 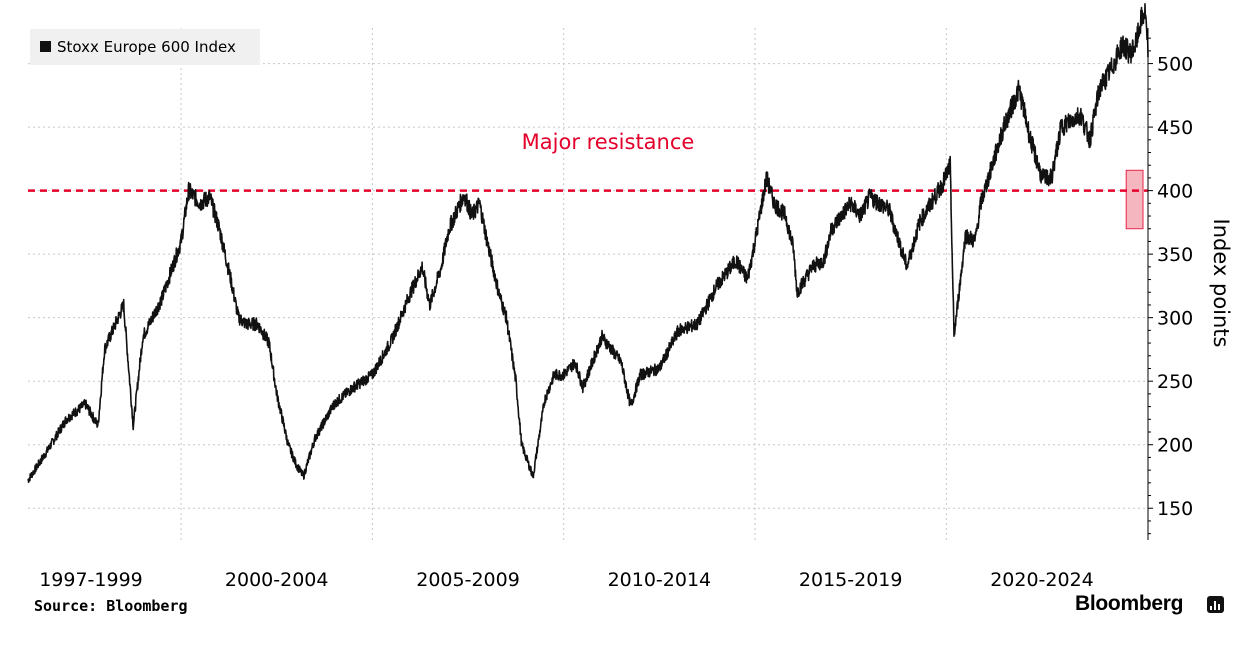 What do you see at coordinates (1175, 319) in the screenshot?
I see `y-tick-label: 300` at bounding box center [1175, 319].